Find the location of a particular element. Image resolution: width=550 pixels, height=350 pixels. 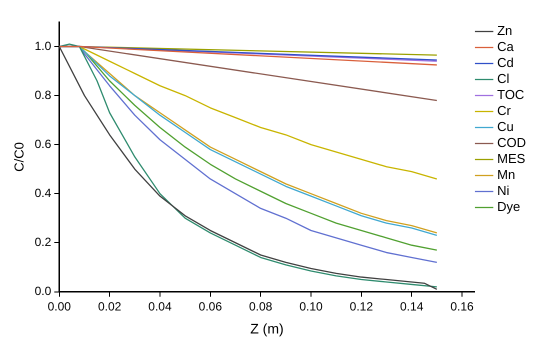

y-tick-label: 0.6 is located at coordinates (43, 143).